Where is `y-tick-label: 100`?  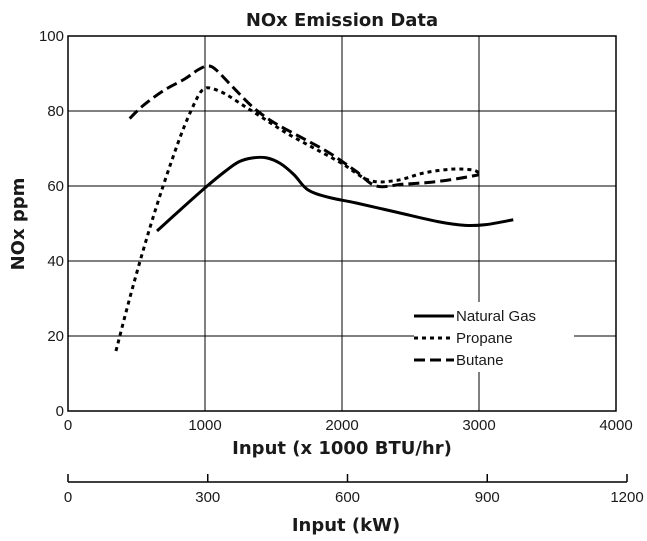
y-tick-label: 100 is located at coordinates (51, 36).